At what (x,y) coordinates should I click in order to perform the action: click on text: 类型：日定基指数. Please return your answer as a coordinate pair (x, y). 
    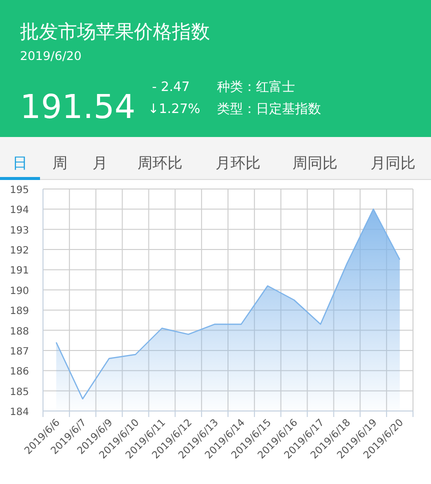
    Looking at the image, I should click on (269, 109).